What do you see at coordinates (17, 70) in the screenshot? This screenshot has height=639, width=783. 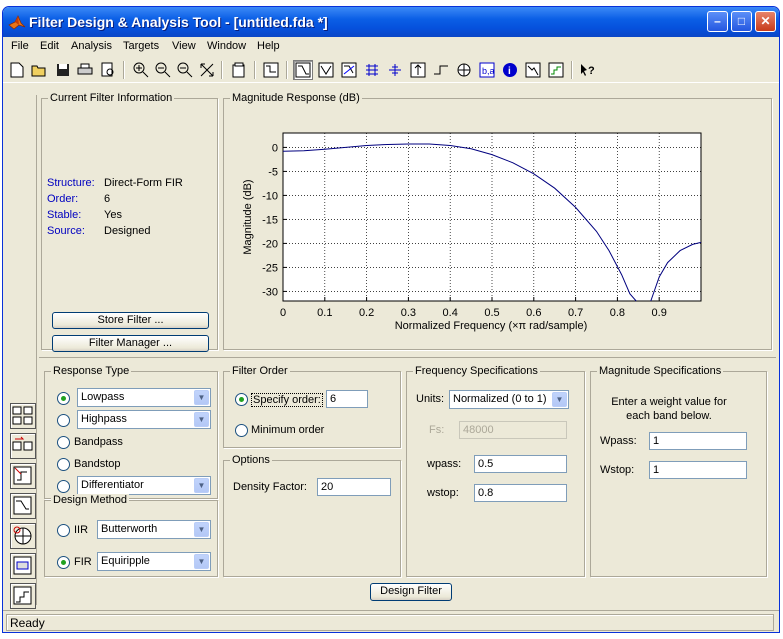 I see `new-file-icon` at bounding box center [17, 70].